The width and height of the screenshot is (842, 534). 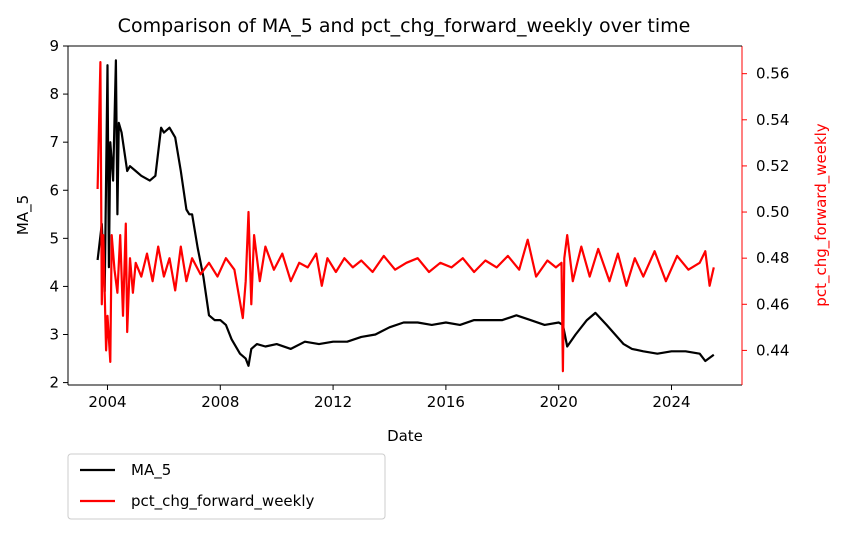 I want to click on y-left-tick-label: 8, so click(x=54, y=94).